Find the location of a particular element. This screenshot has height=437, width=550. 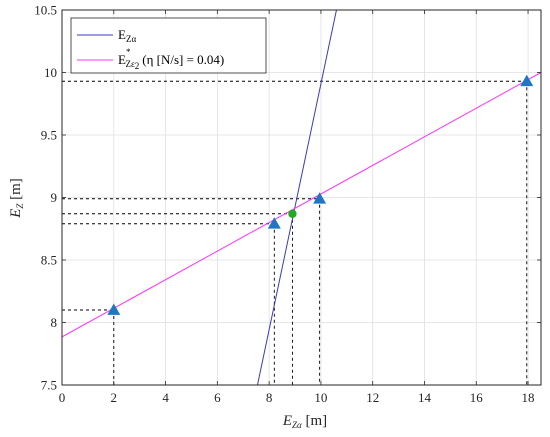

intersection-point is located at coordinates (292, 213).